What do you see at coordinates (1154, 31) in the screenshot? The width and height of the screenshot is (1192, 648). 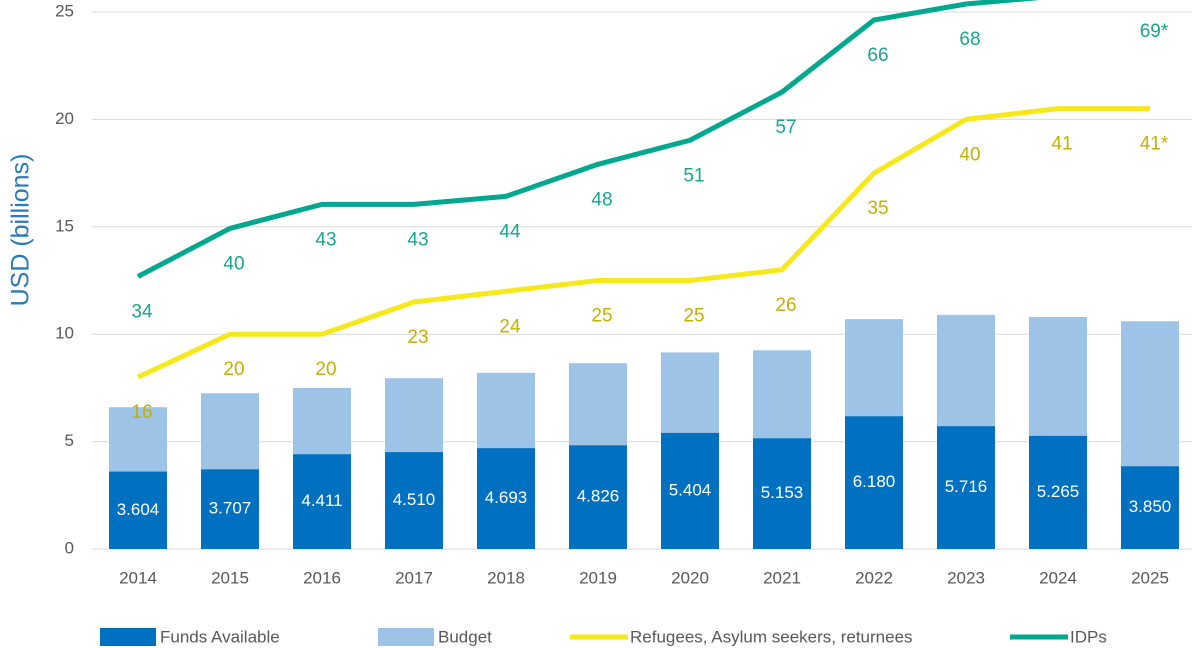 I see `line-value-label: 69*` at bounding box center [1154, 31].